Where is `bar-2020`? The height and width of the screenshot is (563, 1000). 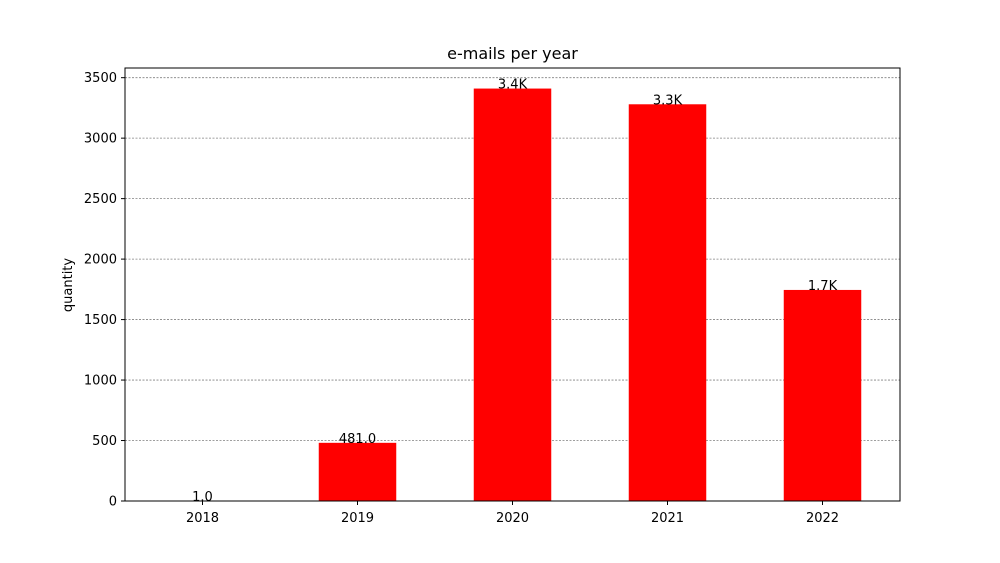 bar-2020 is located at coordinates (512, 294).